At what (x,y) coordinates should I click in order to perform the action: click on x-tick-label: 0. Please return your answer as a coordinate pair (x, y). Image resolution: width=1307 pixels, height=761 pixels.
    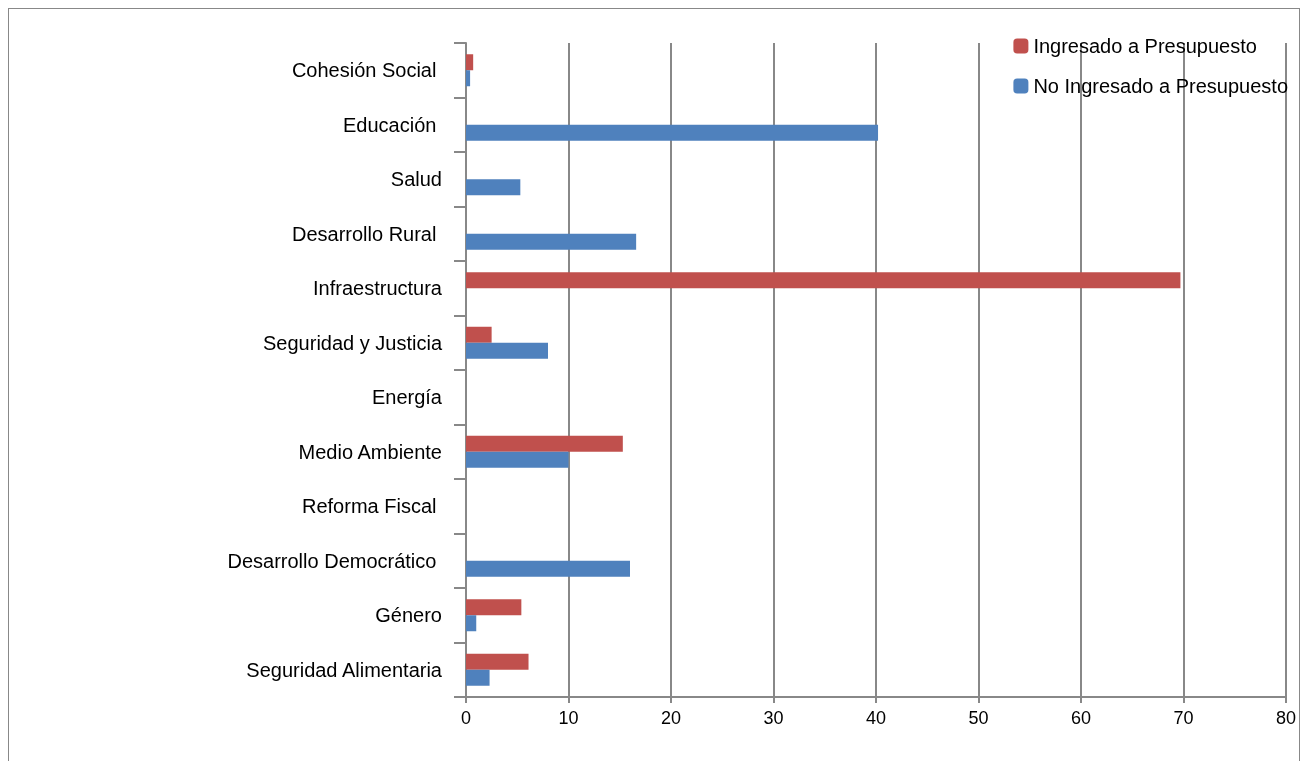
    Looking at the image, I should click on (466, 718).